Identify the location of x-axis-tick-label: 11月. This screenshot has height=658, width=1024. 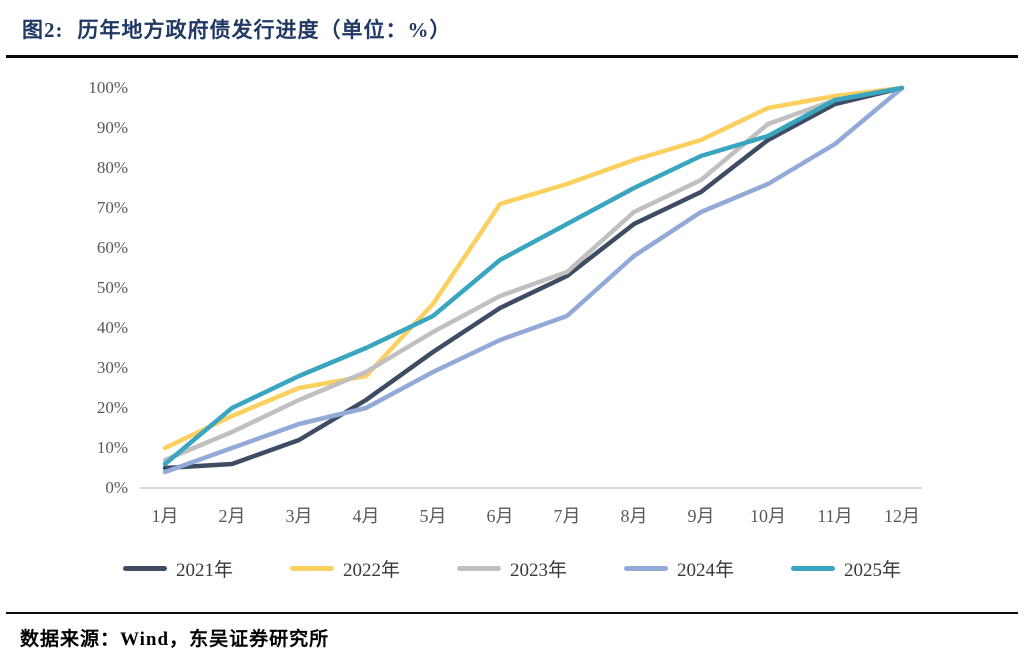
(835, 516).